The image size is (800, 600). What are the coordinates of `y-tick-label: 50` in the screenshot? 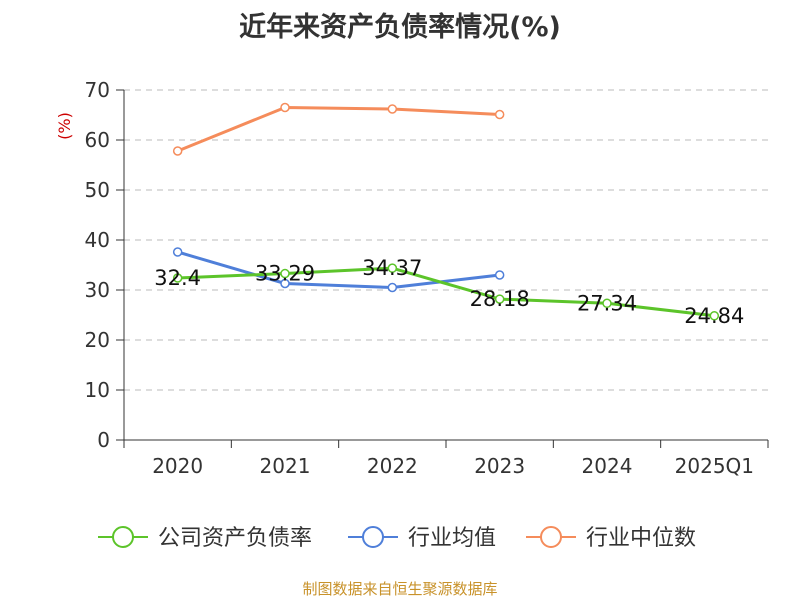 It's located at (97, 190).